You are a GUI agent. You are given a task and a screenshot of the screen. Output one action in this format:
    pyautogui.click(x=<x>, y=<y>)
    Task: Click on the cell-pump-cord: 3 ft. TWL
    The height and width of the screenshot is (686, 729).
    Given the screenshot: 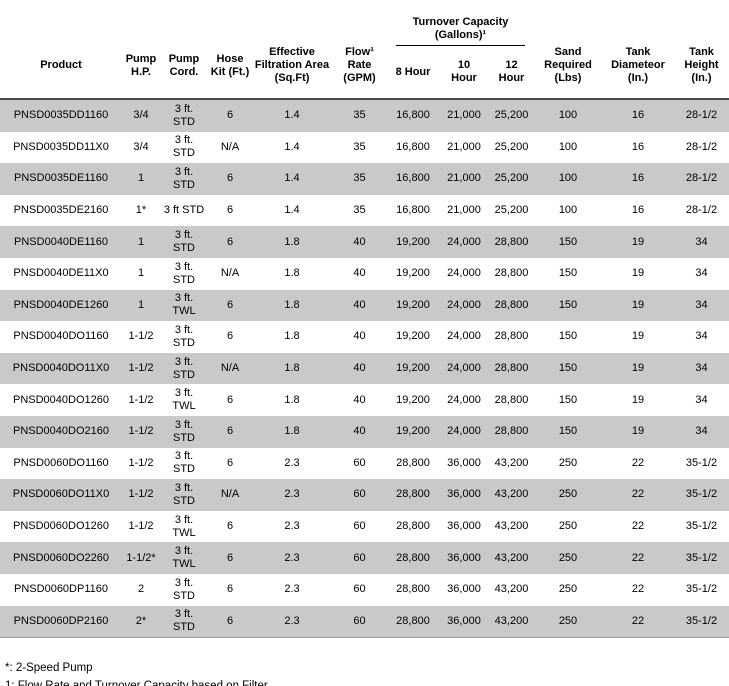 What is the action you would take?
    pyautogui.click(x=184, y=400)
    